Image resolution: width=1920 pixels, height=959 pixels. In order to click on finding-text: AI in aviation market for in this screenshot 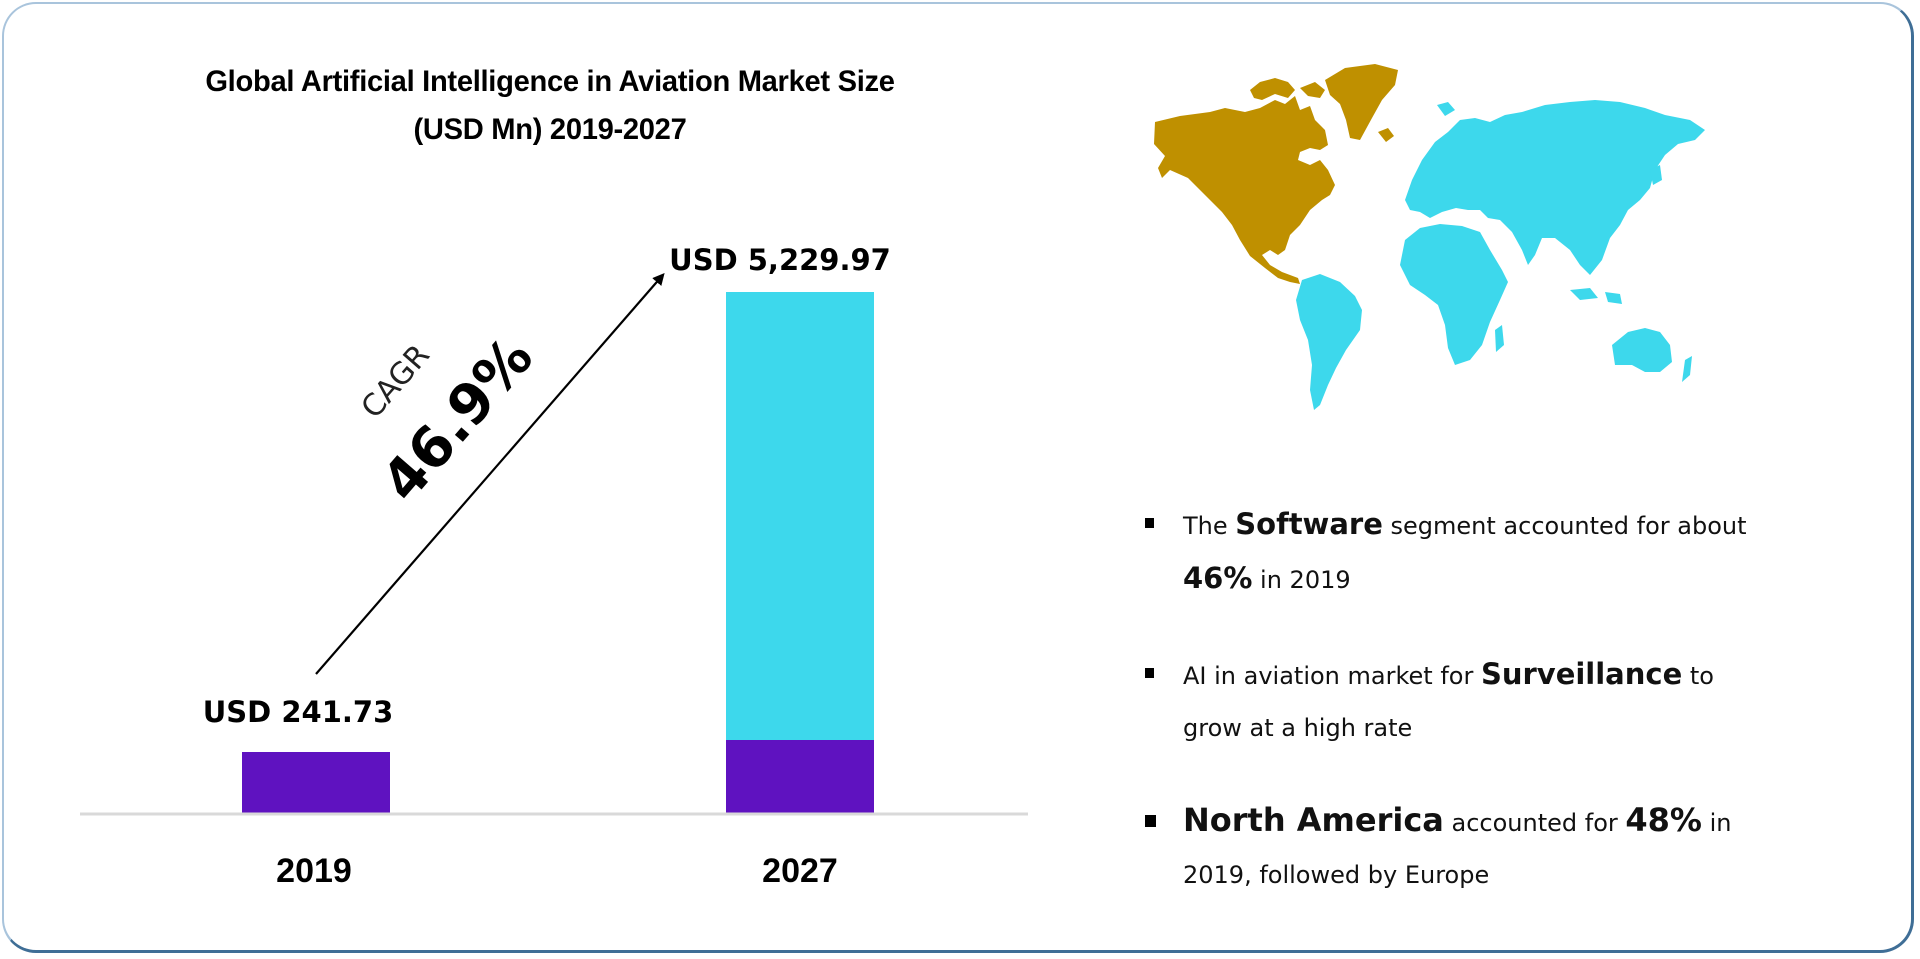, I will do `click(1332, 676)`.